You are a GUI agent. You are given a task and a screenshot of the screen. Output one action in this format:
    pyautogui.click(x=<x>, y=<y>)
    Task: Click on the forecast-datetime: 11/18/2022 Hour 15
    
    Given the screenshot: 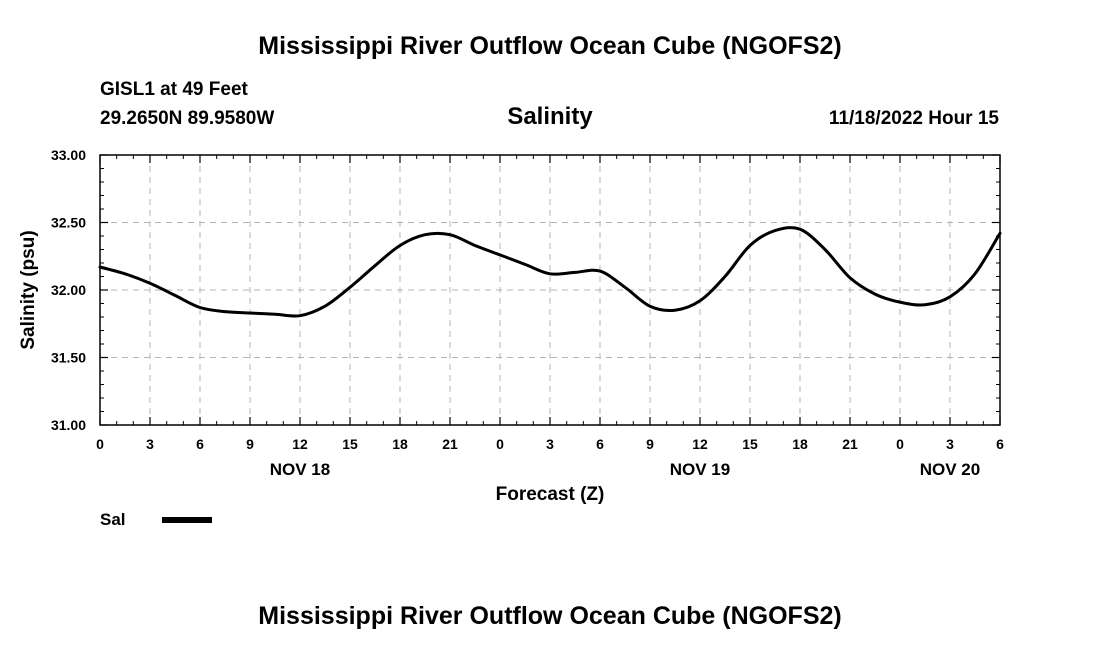 What is the action you would take?
    pyautogui.click(x=914, y=118)
    